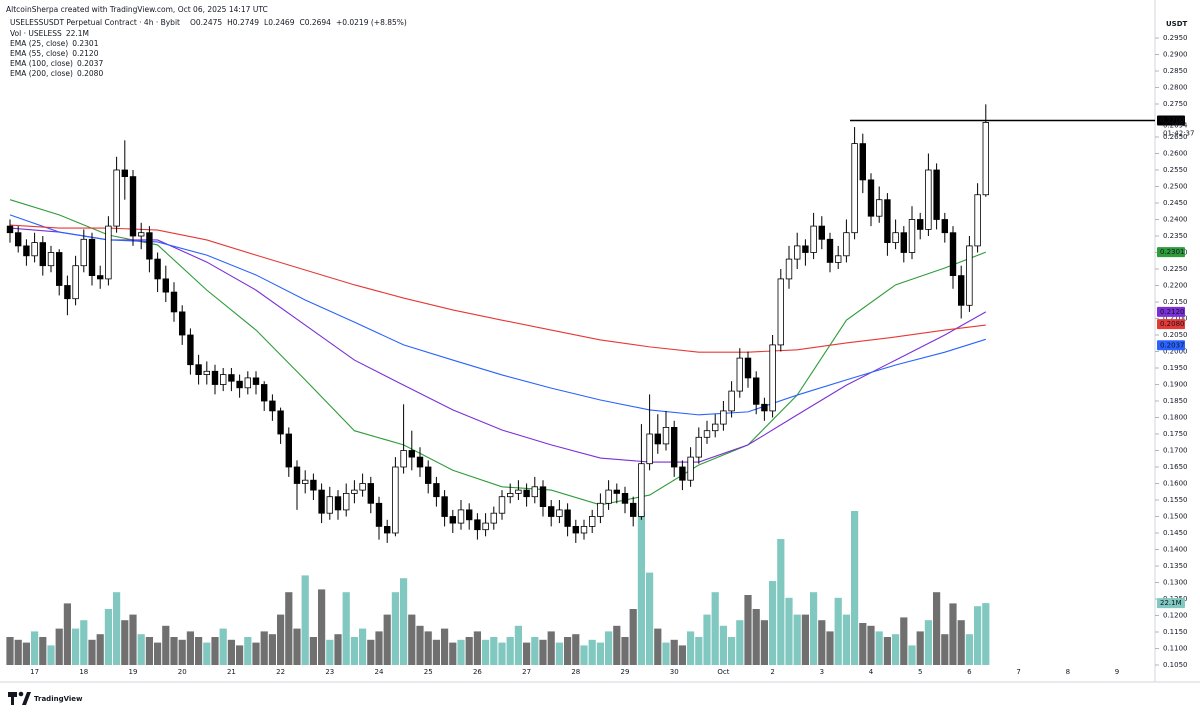 The height and width of the screenshot is (716, 1200). I want to click on x-tick-label: 27, so click(526, 672).